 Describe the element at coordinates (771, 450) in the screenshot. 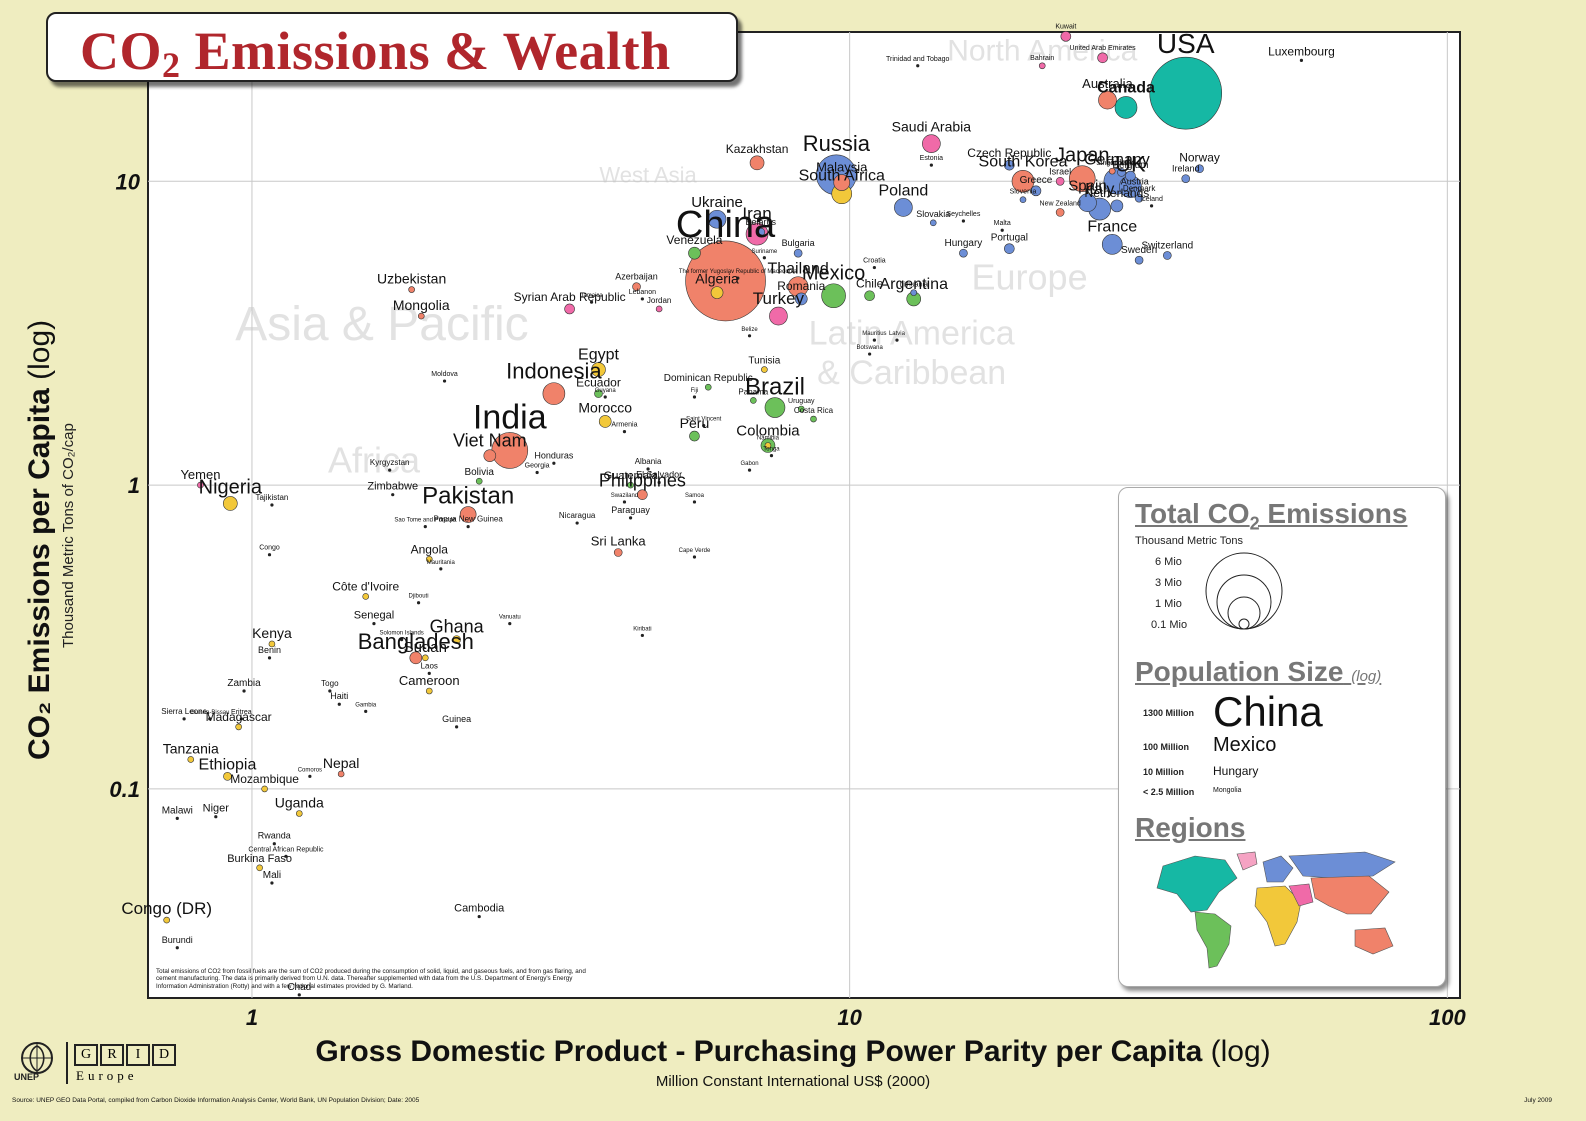

I see `point-label: Tonga` at that location.